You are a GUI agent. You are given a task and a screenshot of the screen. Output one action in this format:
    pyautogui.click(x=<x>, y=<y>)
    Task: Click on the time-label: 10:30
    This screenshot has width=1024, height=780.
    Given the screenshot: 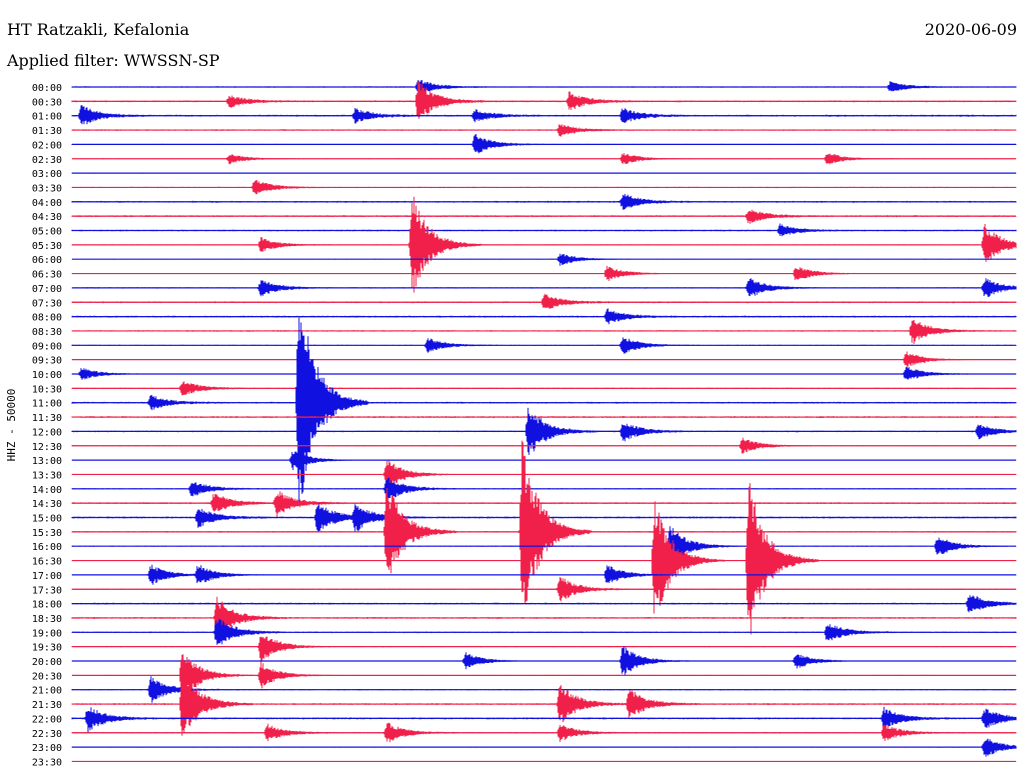 What is the action you would take?
    pyautogui.click(x=47, y=389)
    